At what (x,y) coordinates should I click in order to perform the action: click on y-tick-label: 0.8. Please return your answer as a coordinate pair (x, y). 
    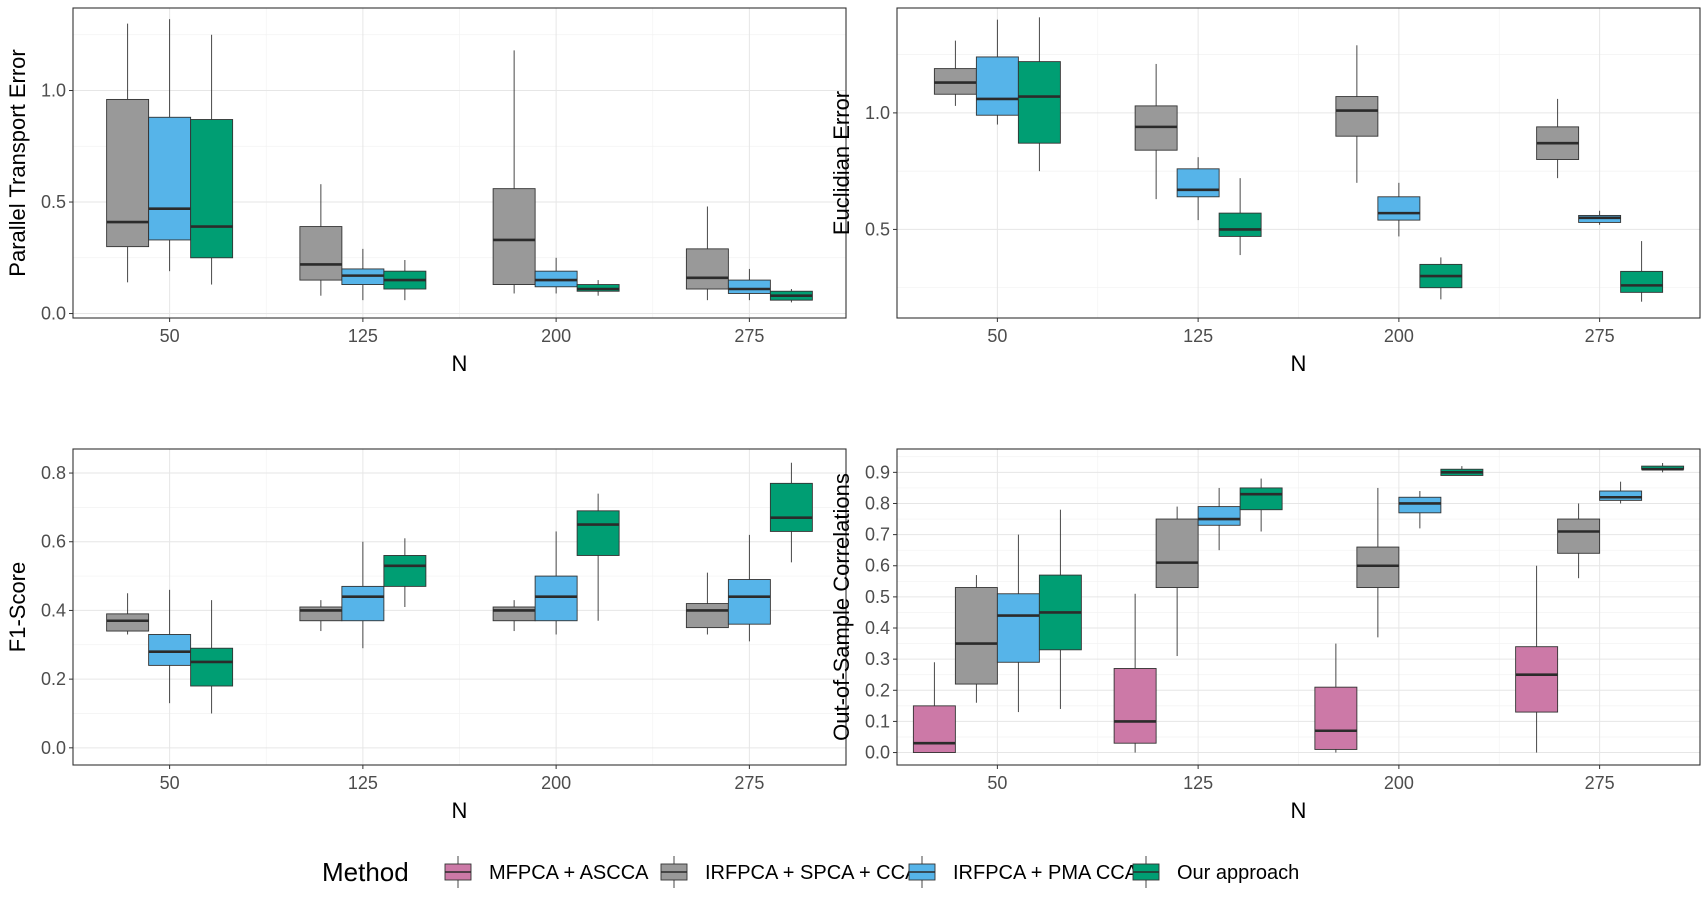
    Looking at the image, I should click on (53, 473).